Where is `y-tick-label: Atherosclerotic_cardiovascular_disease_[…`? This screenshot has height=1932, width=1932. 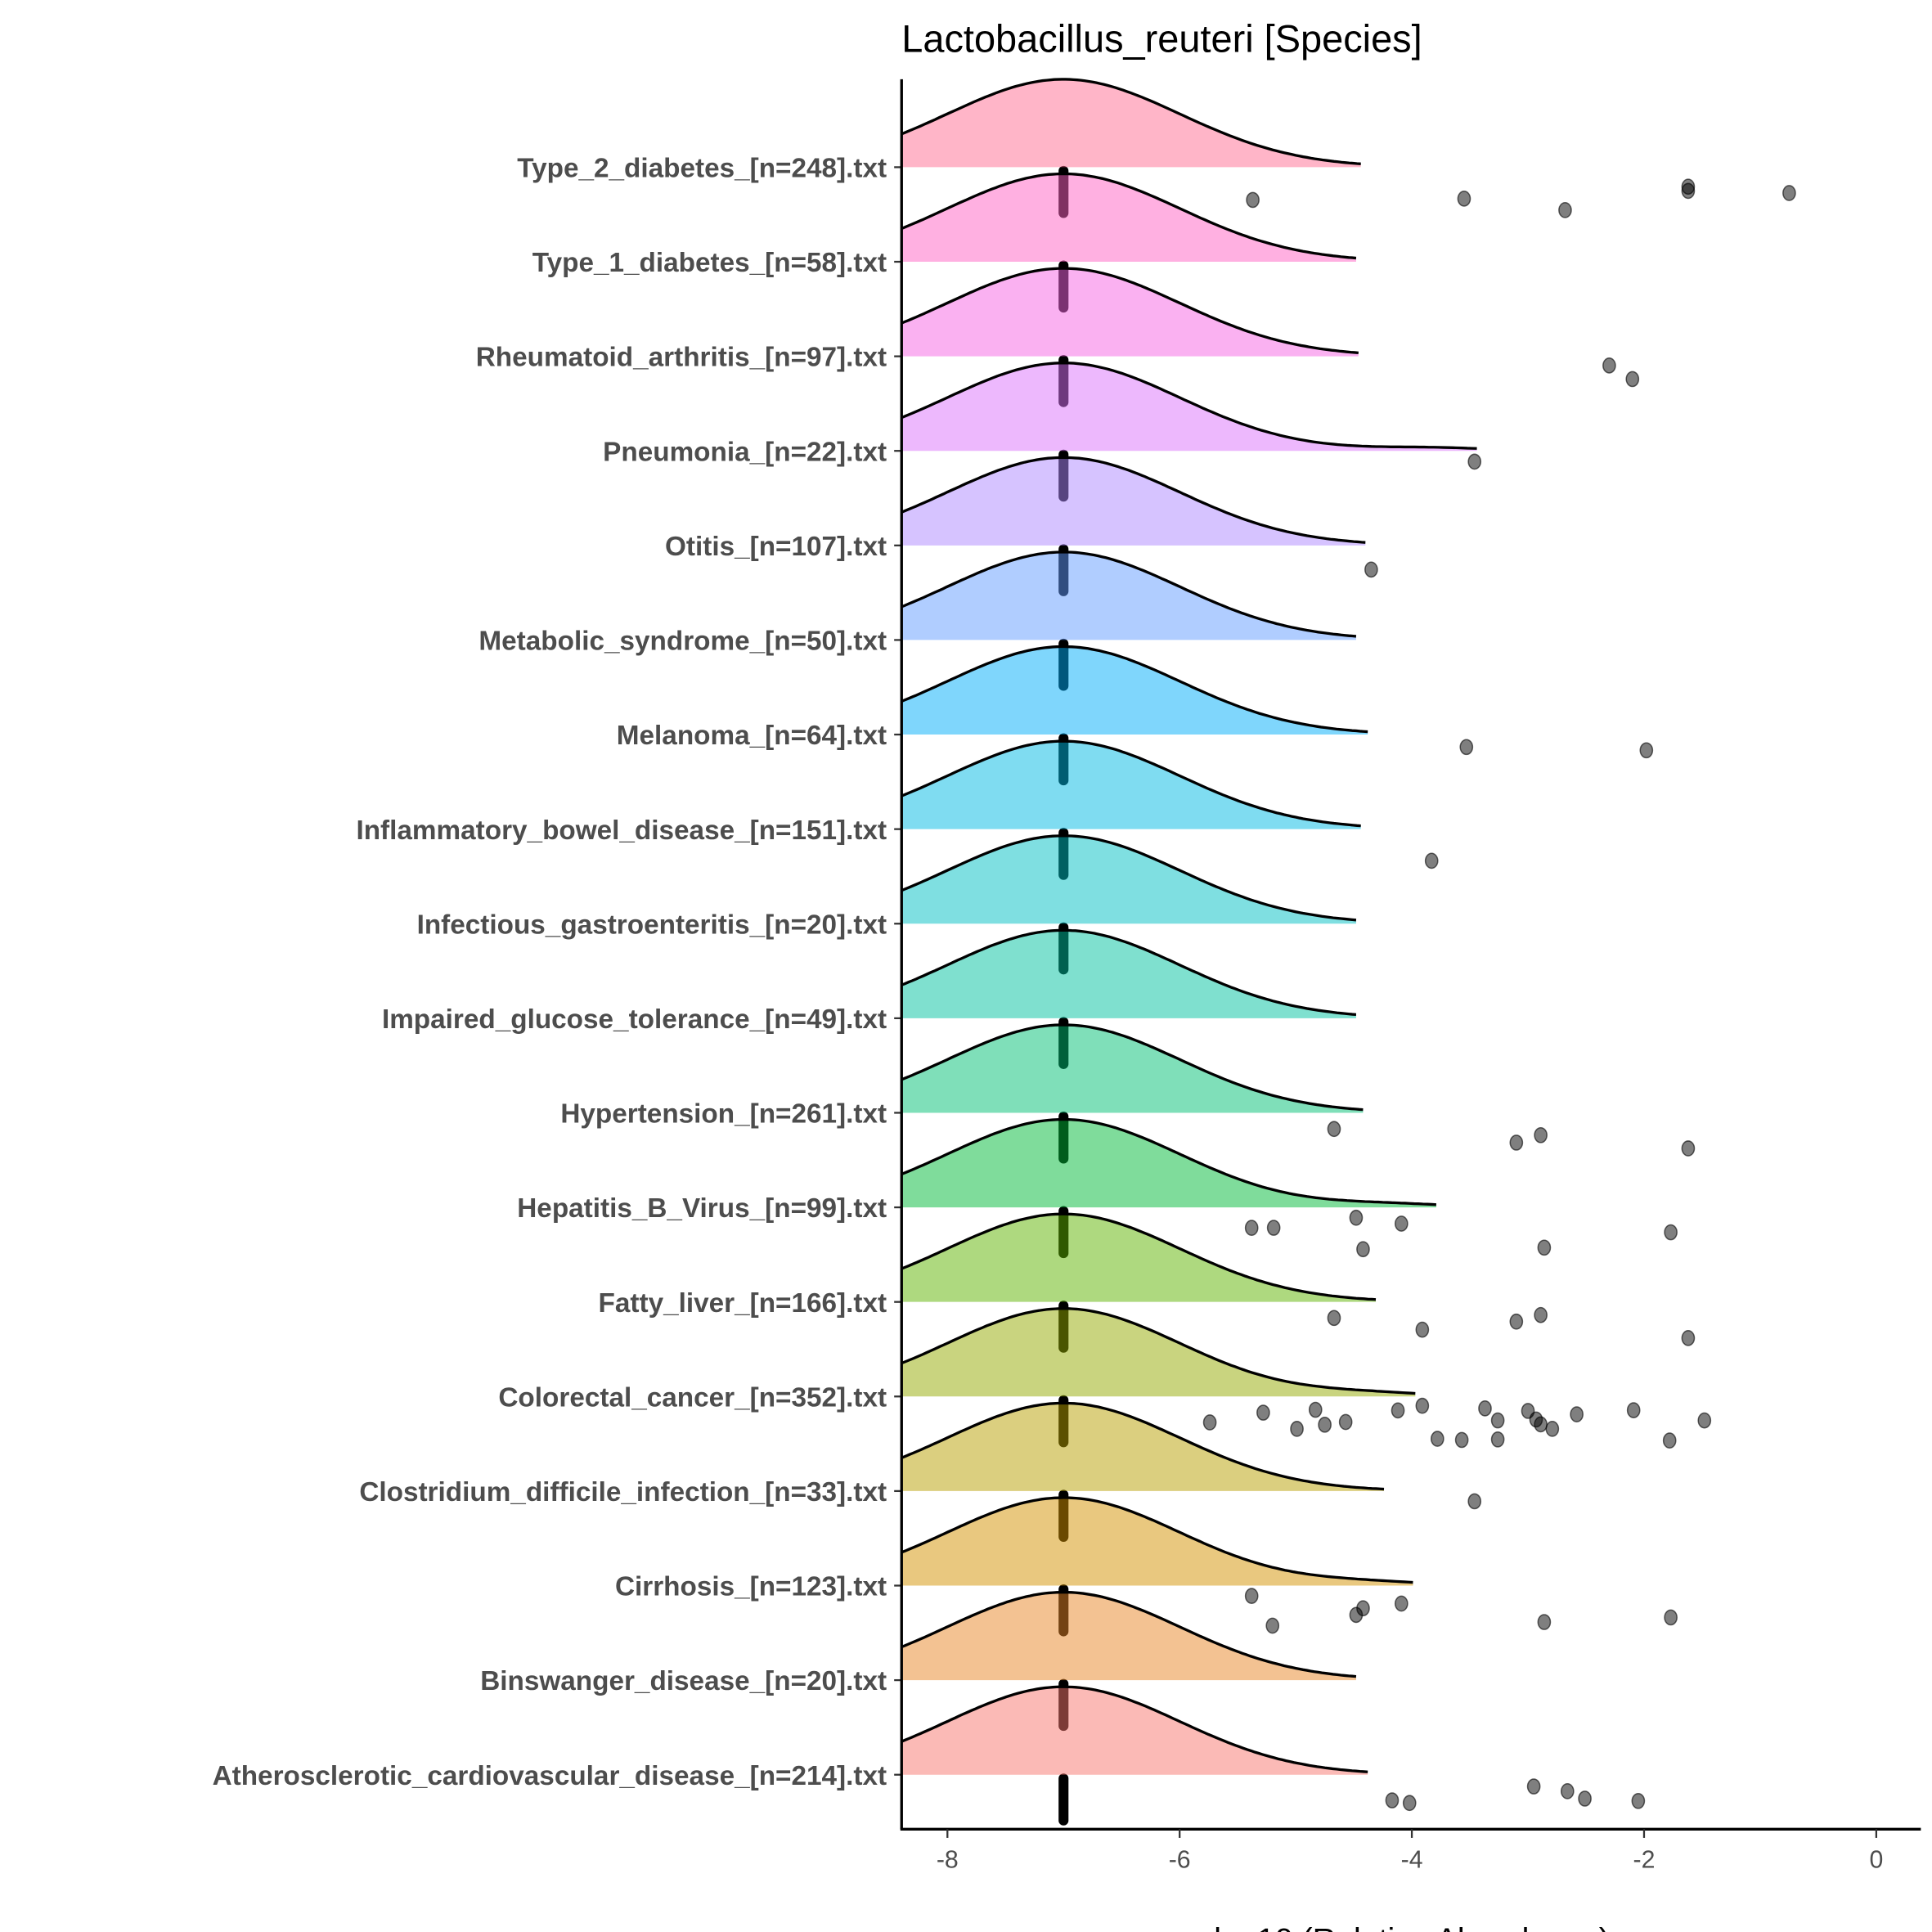 y-tick-label: Atherosclerotic_cardiovascular_disease_[… is located at coordinates (550, 1776).